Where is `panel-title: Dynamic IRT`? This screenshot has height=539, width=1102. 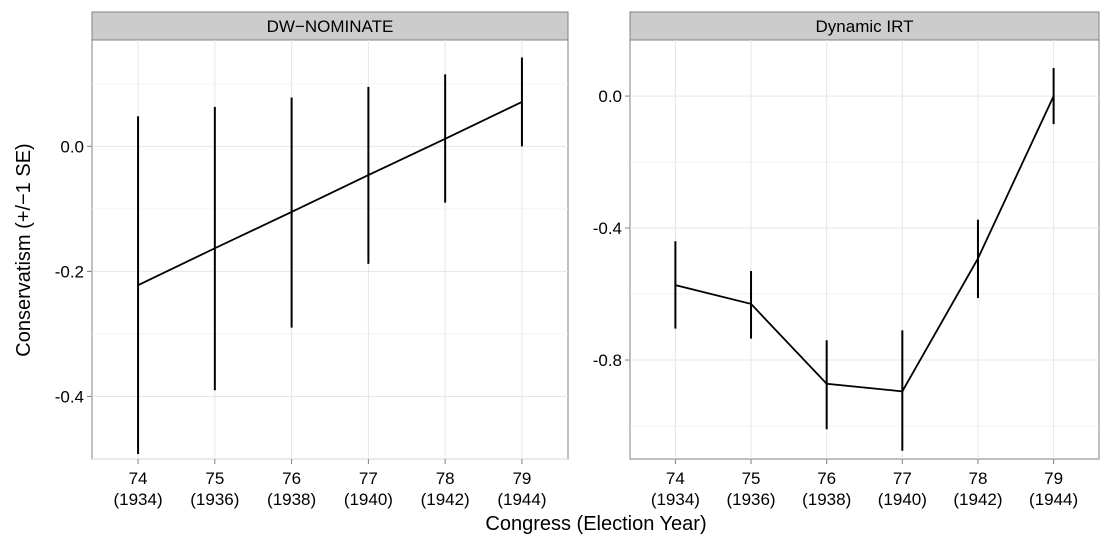
panel-title: Dynamic IRT is located at coordinates (865, 26).